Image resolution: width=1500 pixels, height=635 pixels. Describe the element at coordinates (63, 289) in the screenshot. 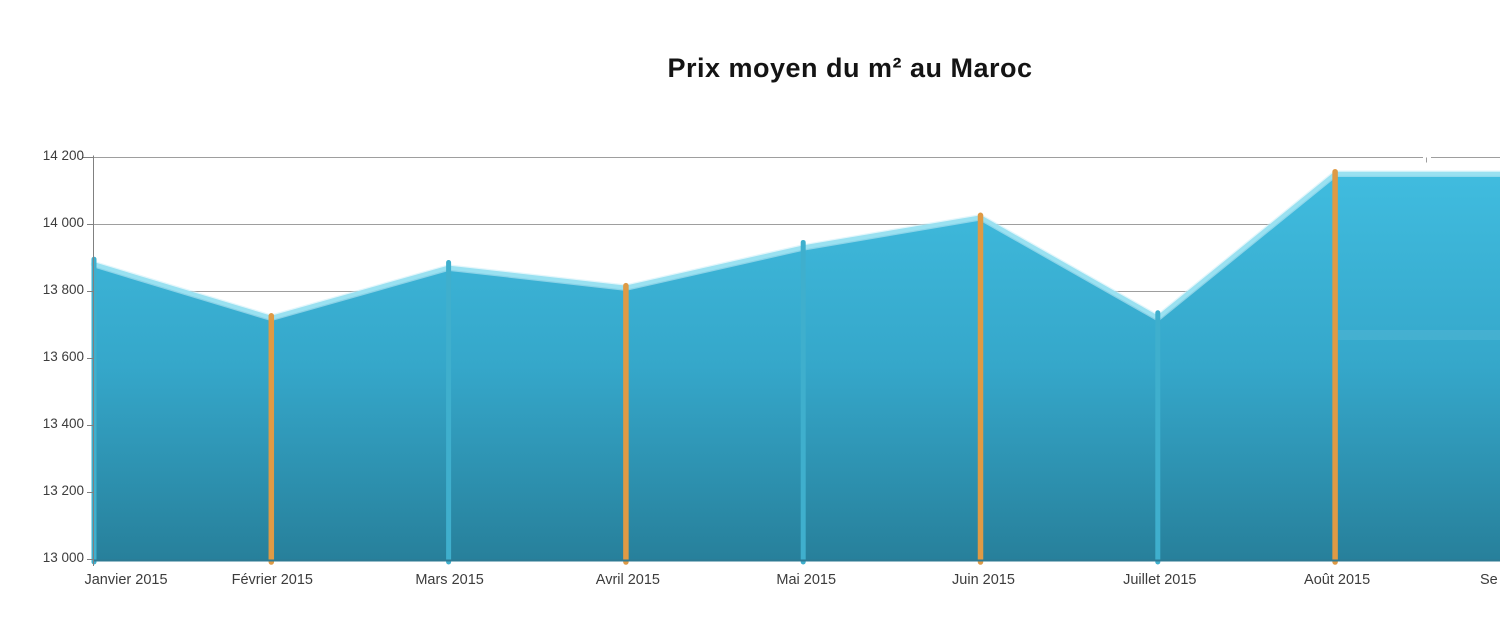

I see `y-axis-label: 13 800` at that location.